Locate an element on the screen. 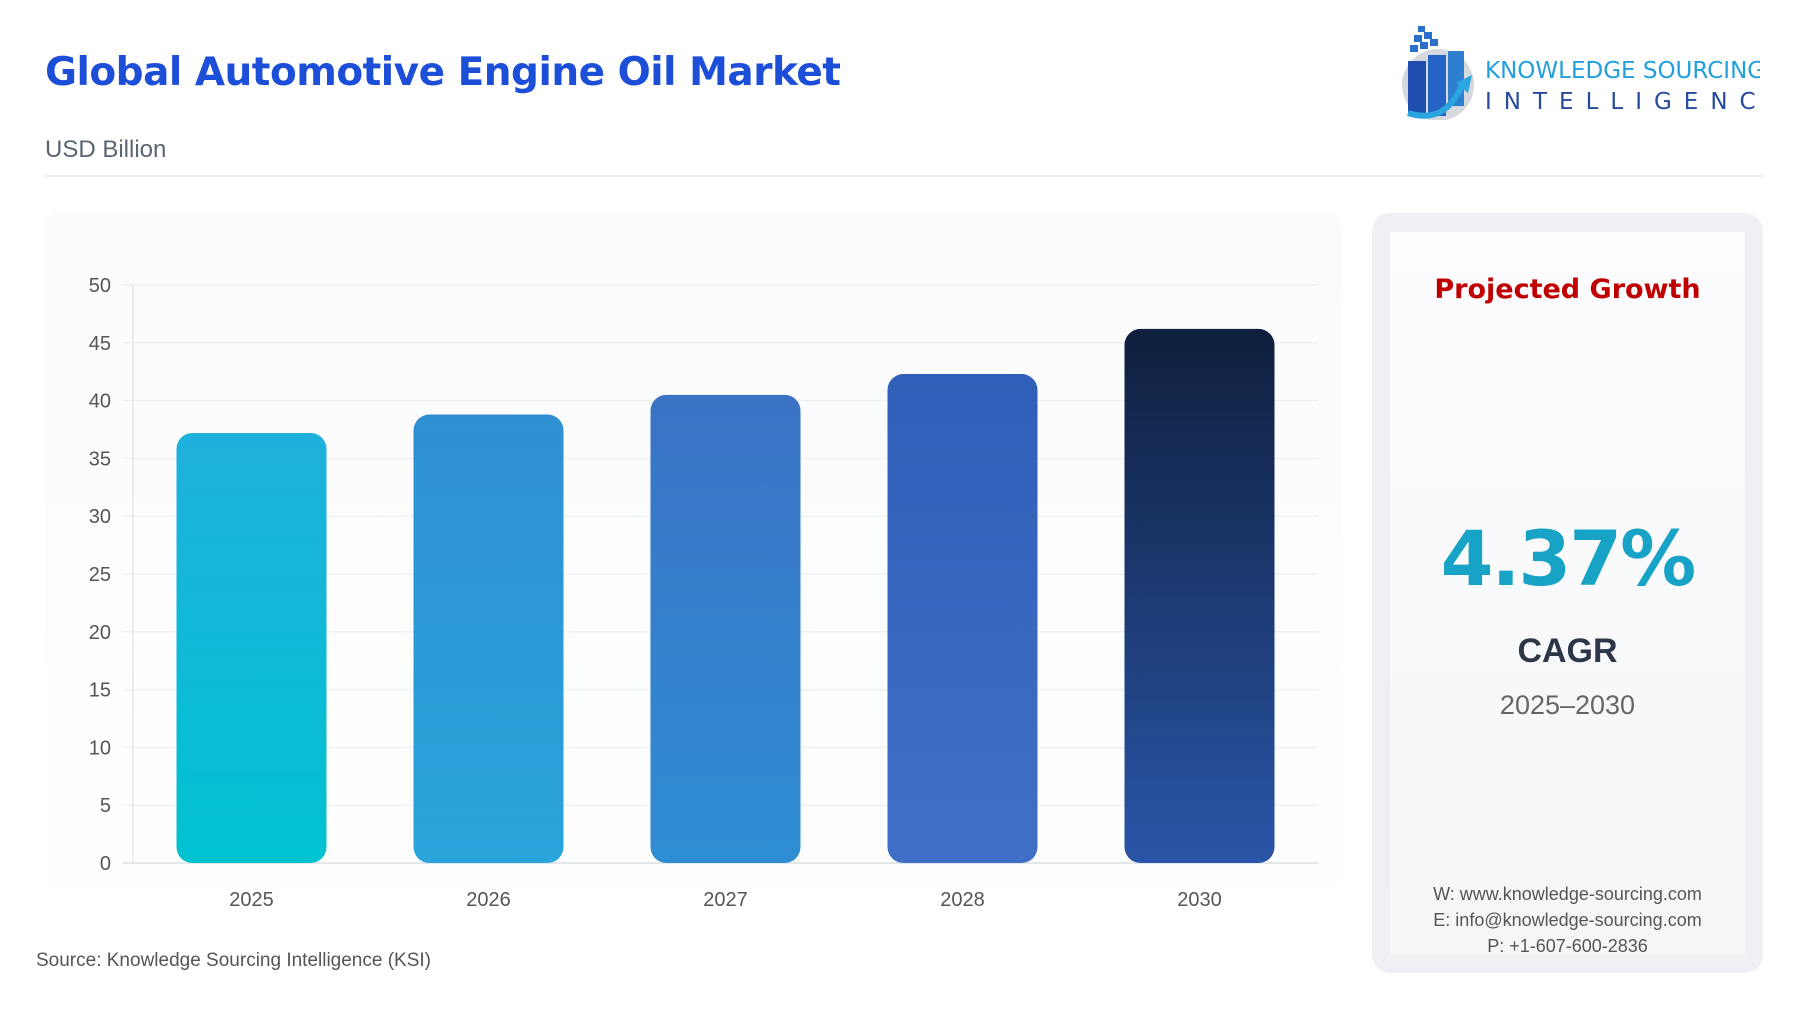 Image resolution: width=1800 pixels, height=1012 pixels. x-tick-label: 2025 is located at coordinates (251, 900).